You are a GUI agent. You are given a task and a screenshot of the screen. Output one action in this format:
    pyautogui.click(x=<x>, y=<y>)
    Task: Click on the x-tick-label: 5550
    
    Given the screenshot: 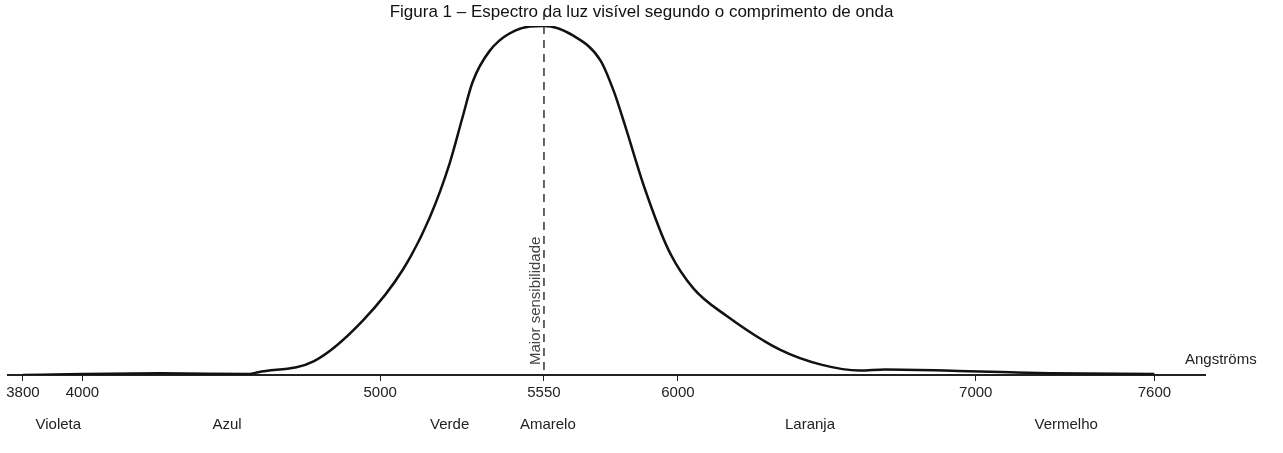 What is the action you would take?
    pyautogui.click(x=544, y=392)
    